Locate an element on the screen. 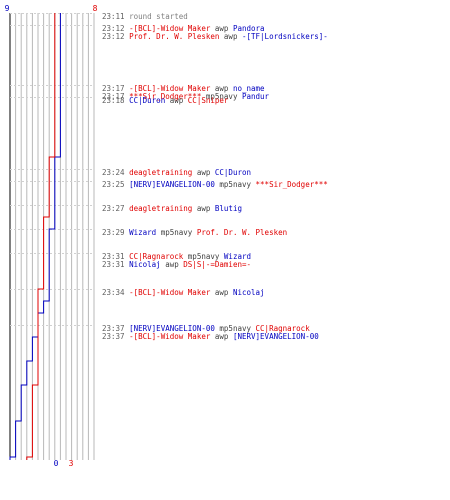 The height and width of the screenshot is (500, 450). event-row: 23:17 -[BCL]-Widow Maker awp no_name is located at coordinates (183, 88).